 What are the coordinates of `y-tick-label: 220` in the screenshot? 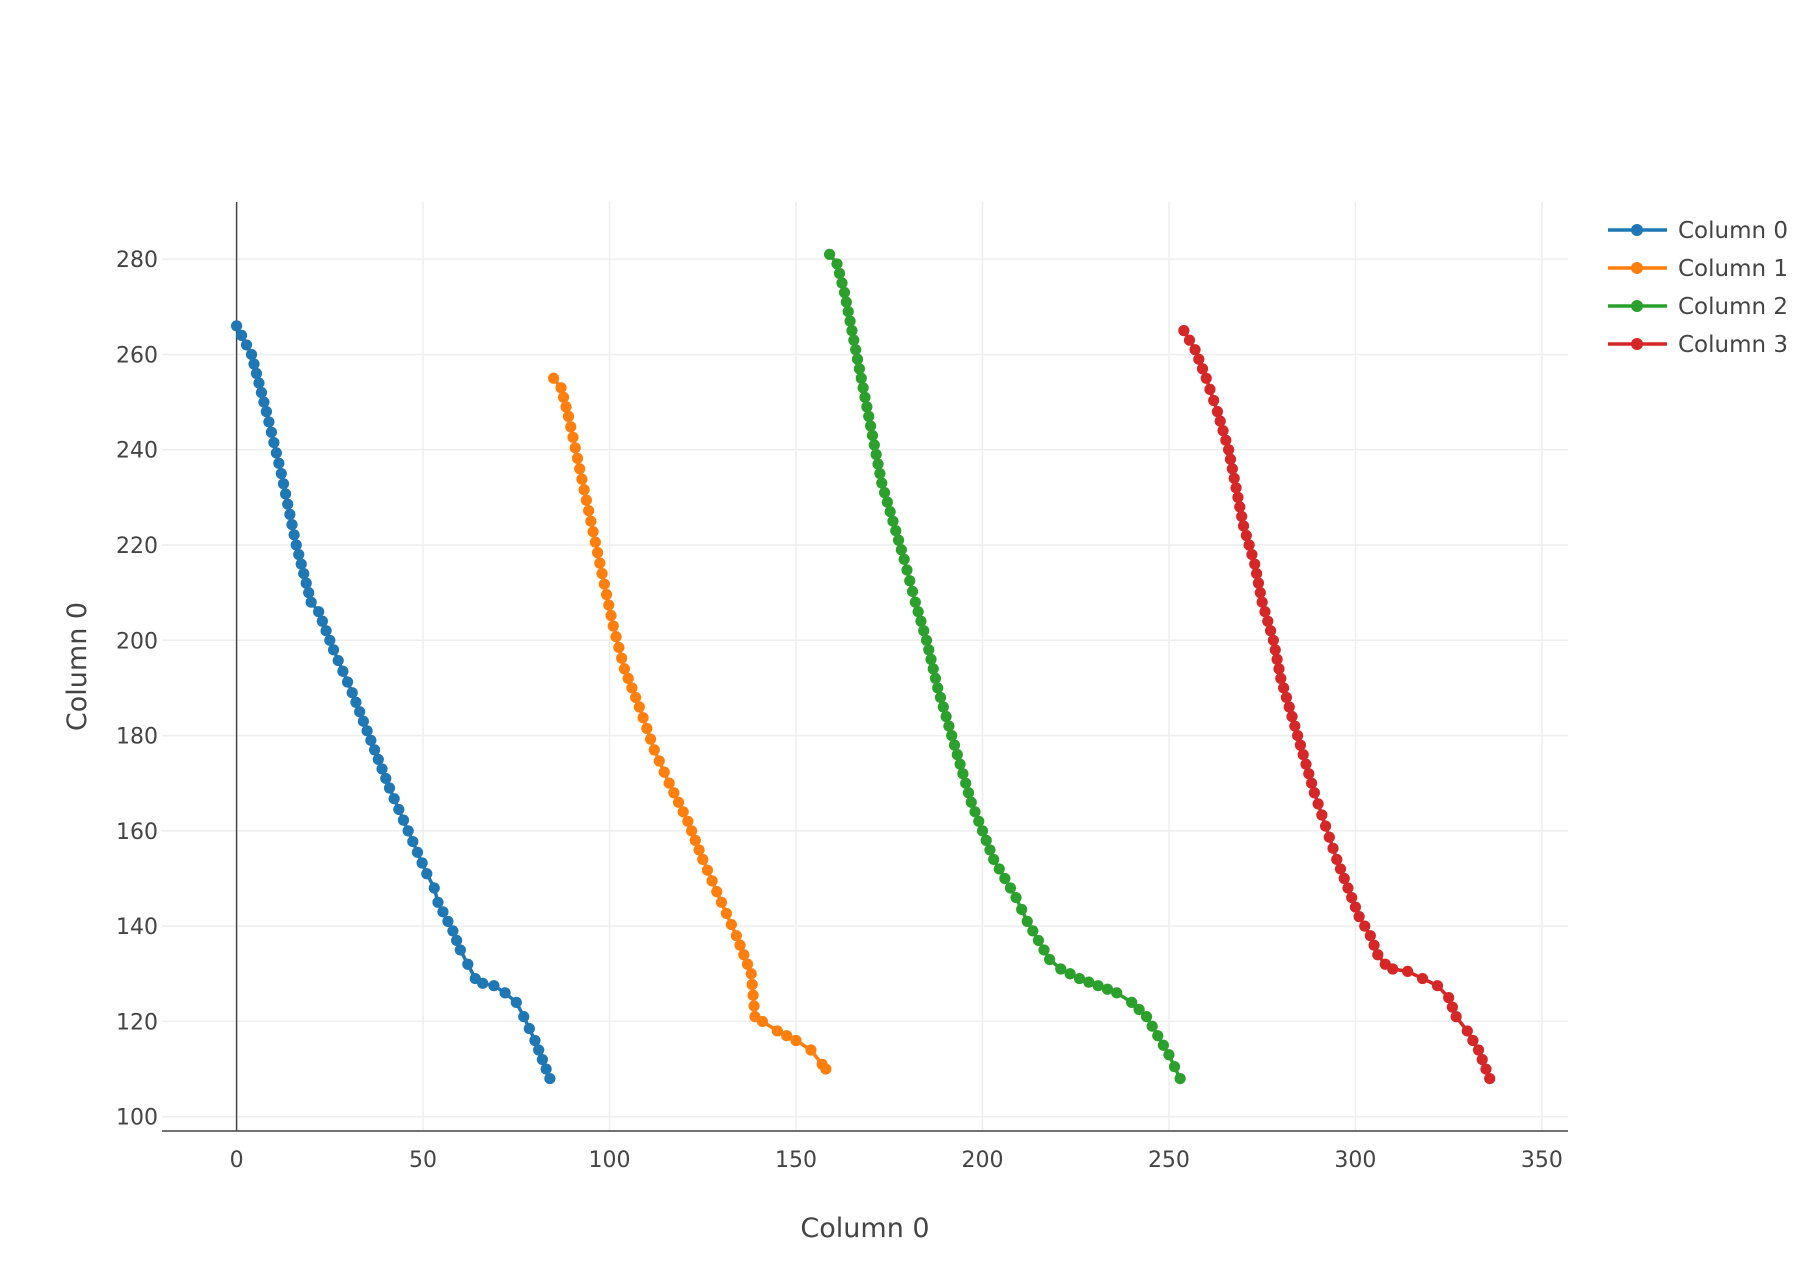 It's located at (137, 546).